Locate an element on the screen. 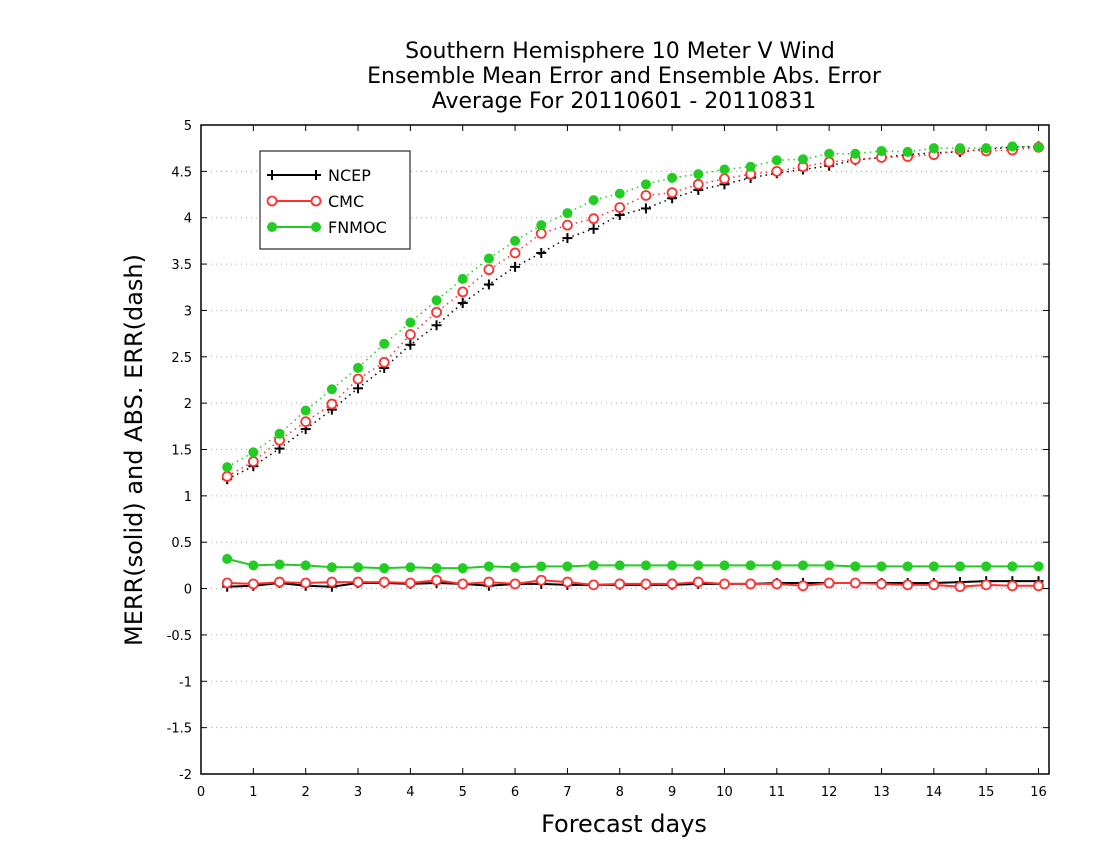 This screenshot has width=1100, height=854. x-tick-label: 2 is located at coordinates (306, 792).